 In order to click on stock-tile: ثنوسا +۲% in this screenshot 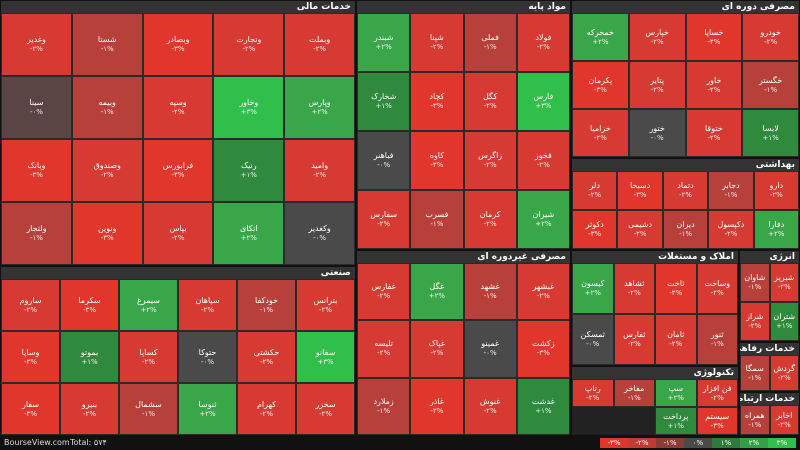, I will do `click(207, 409)`.